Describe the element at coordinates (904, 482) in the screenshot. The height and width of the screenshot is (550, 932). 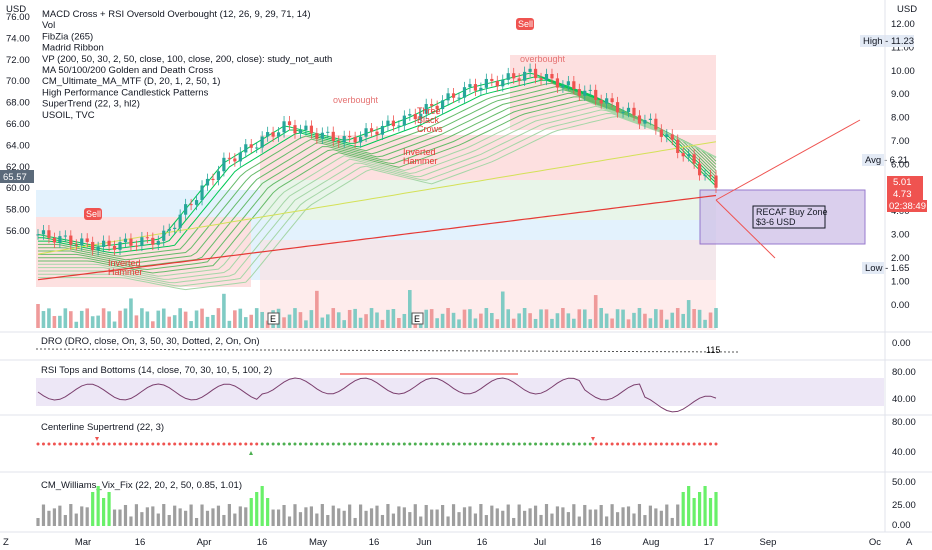
I see `vix-axis-50: 50.00` at that location.